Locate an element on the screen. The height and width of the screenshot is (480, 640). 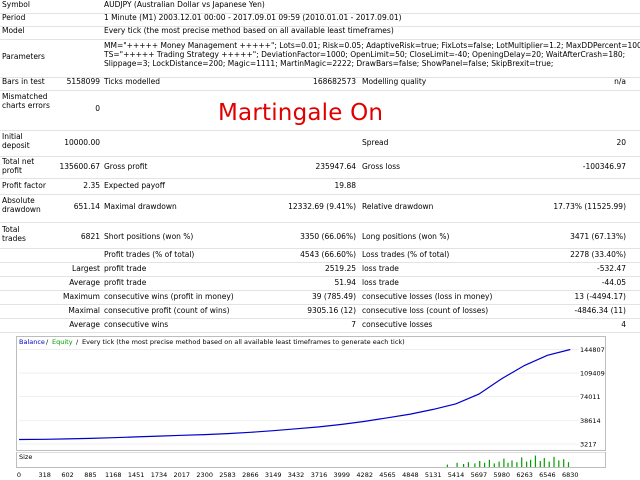
expected-payoff-value: 19.88 is located at coordinates (345, 185).